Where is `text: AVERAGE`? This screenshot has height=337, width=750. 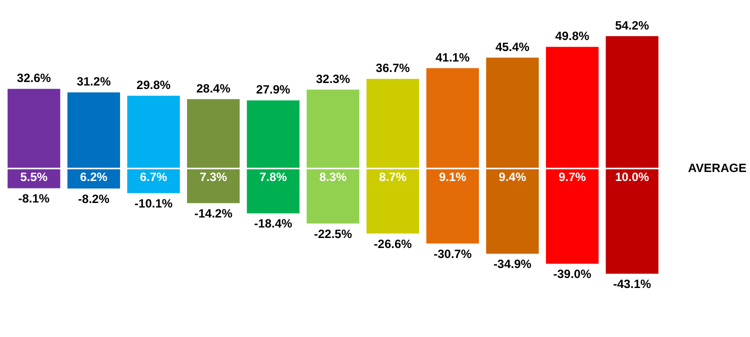
text: AVERAGE is located at coordinates (717, 167).